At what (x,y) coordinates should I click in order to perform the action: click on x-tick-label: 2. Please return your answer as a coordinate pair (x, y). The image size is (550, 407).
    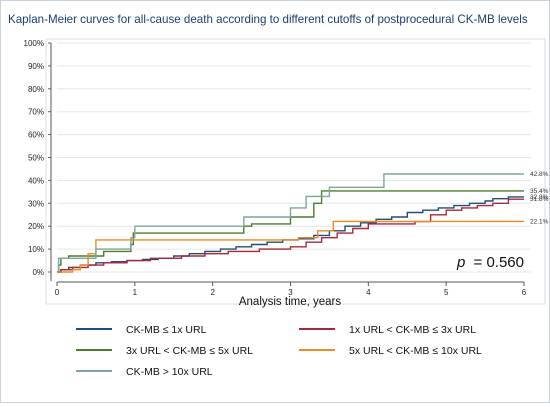
    Looking at the image, I should click on (212, 292).